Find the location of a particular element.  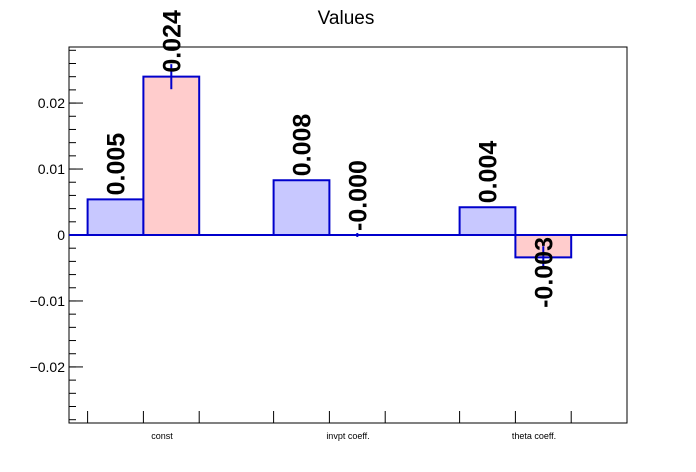

x-category-label: theta coeff. is located at coordinates (534, 436).